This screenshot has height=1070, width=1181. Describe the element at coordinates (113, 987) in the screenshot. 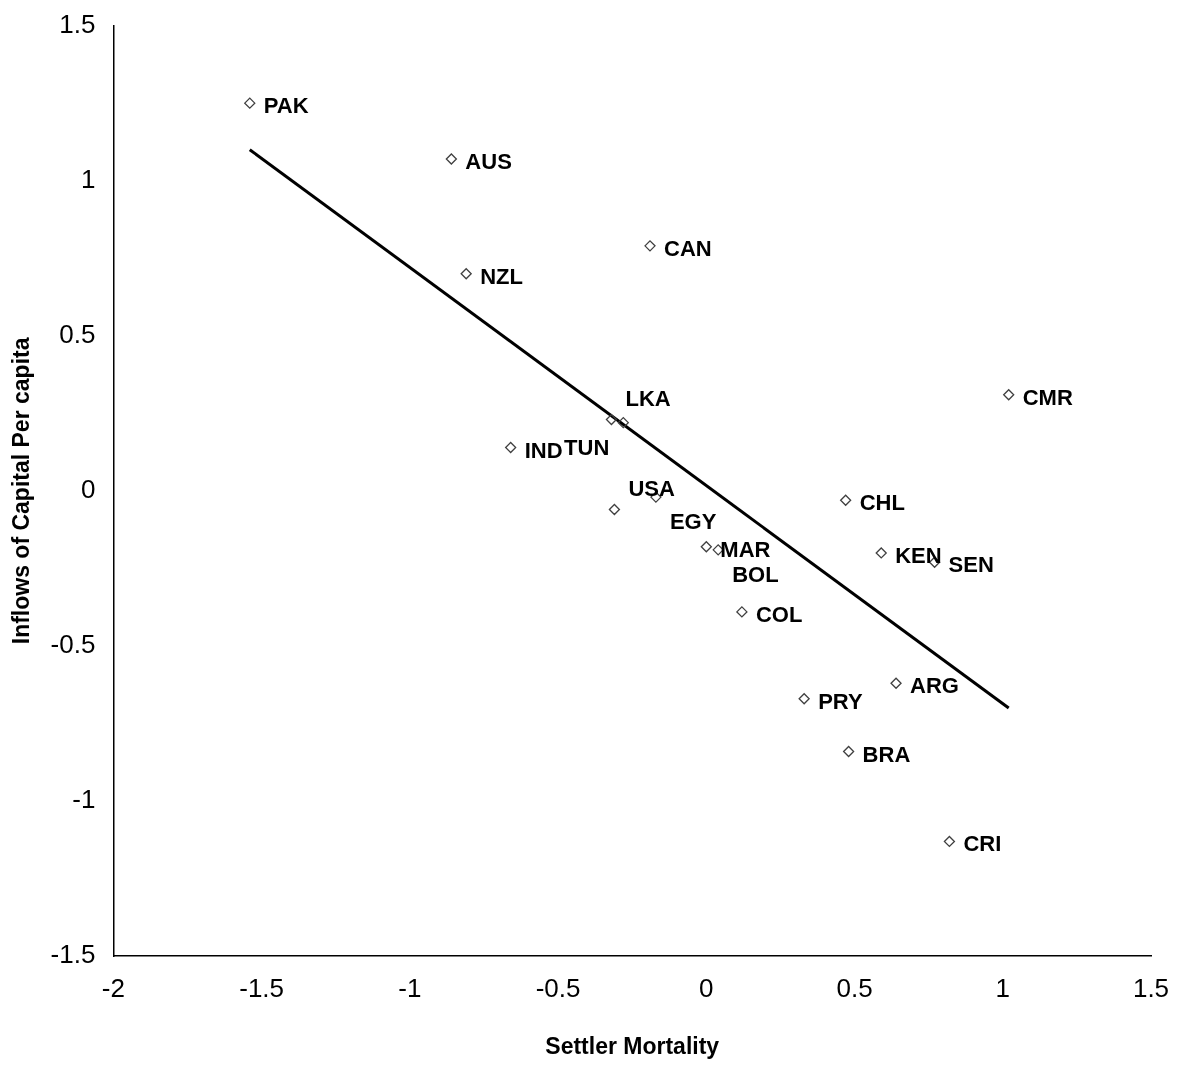

I see `x-tick-label: -2` at that location.